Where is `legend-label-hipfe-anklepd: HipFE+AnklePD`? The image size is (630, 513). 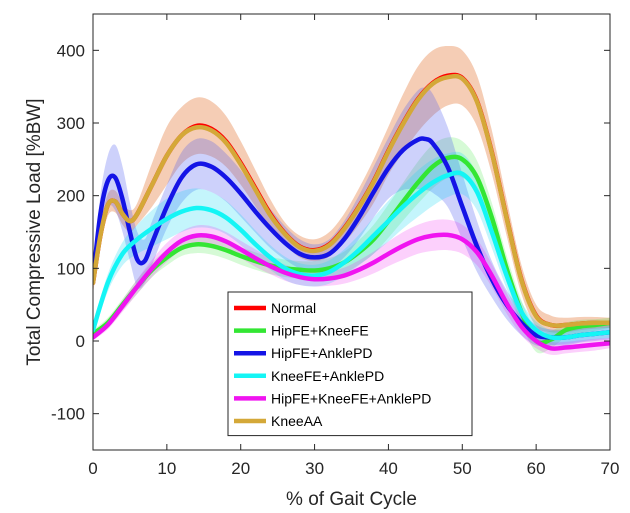 legend-label-hipfe-anklepd: HipFE+AnklePD is located at coordinates (322, 353).